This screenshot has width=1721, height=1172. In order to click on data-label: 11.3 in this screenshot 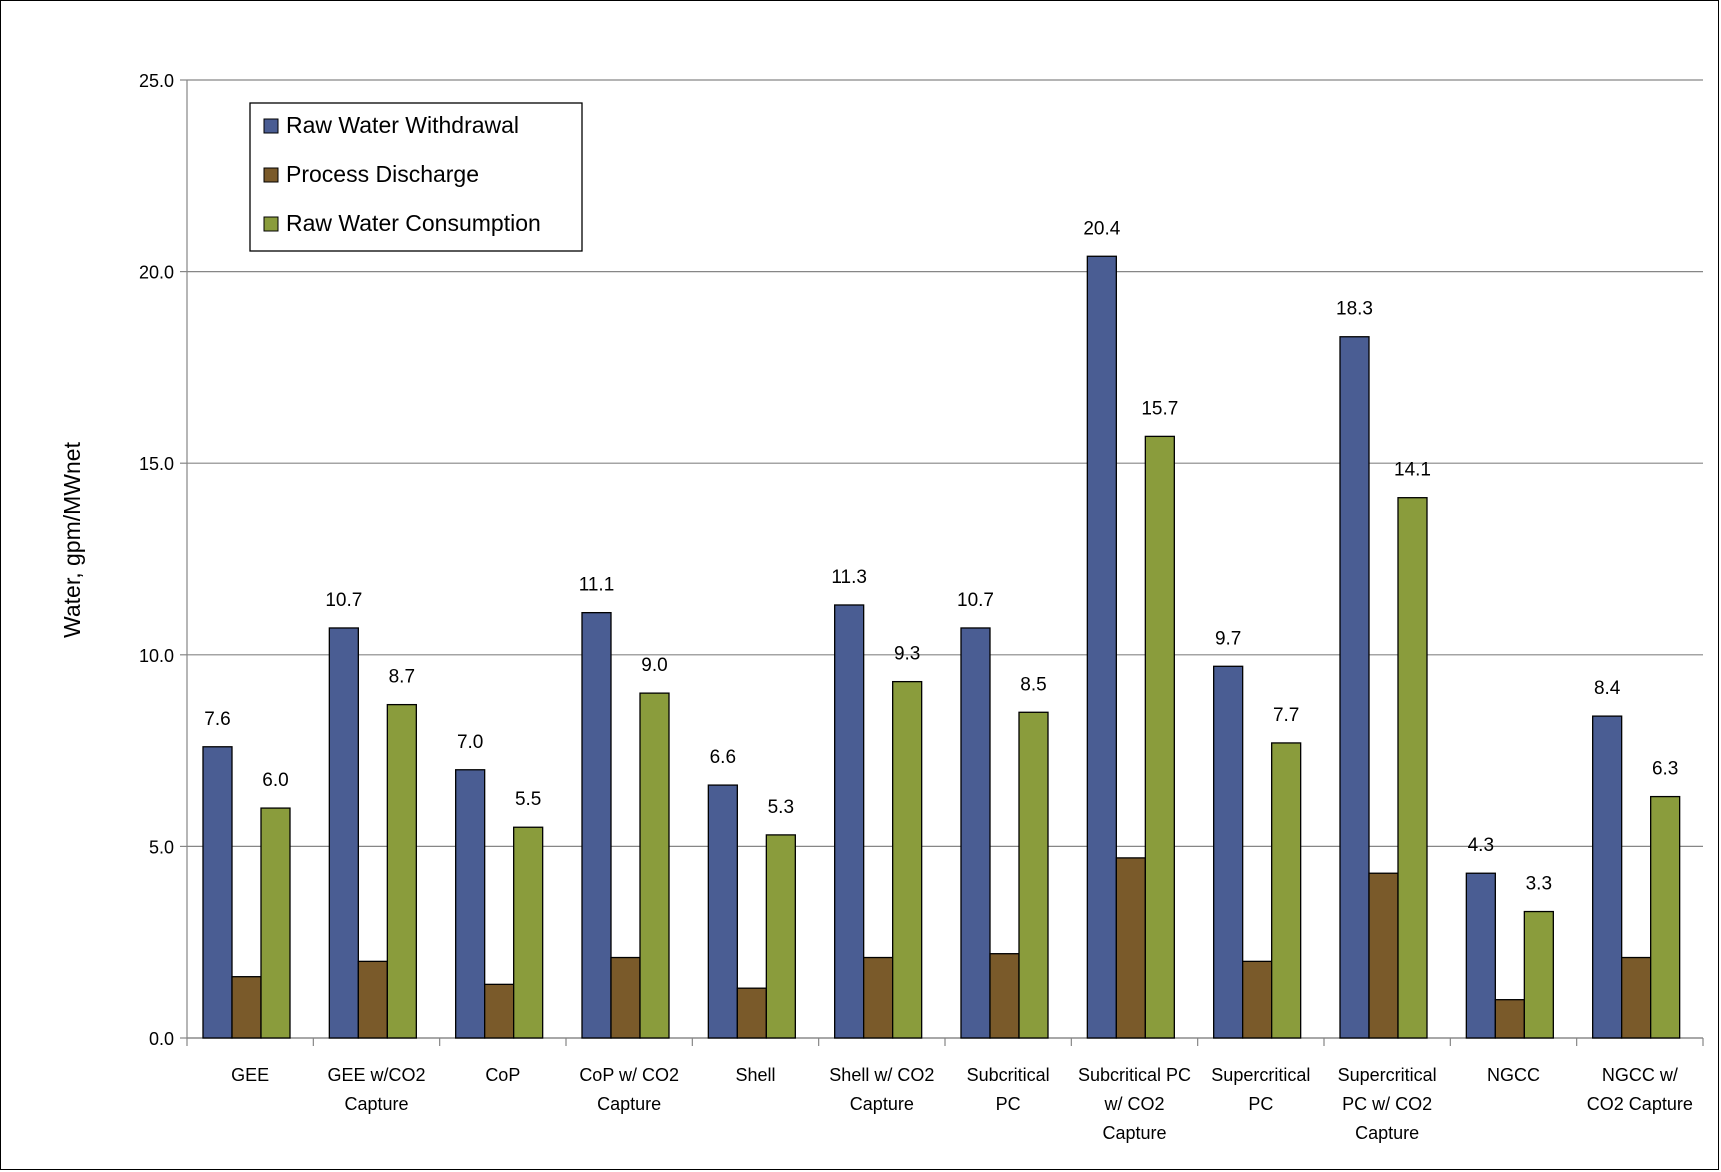, I will do `click(849, 577)`.